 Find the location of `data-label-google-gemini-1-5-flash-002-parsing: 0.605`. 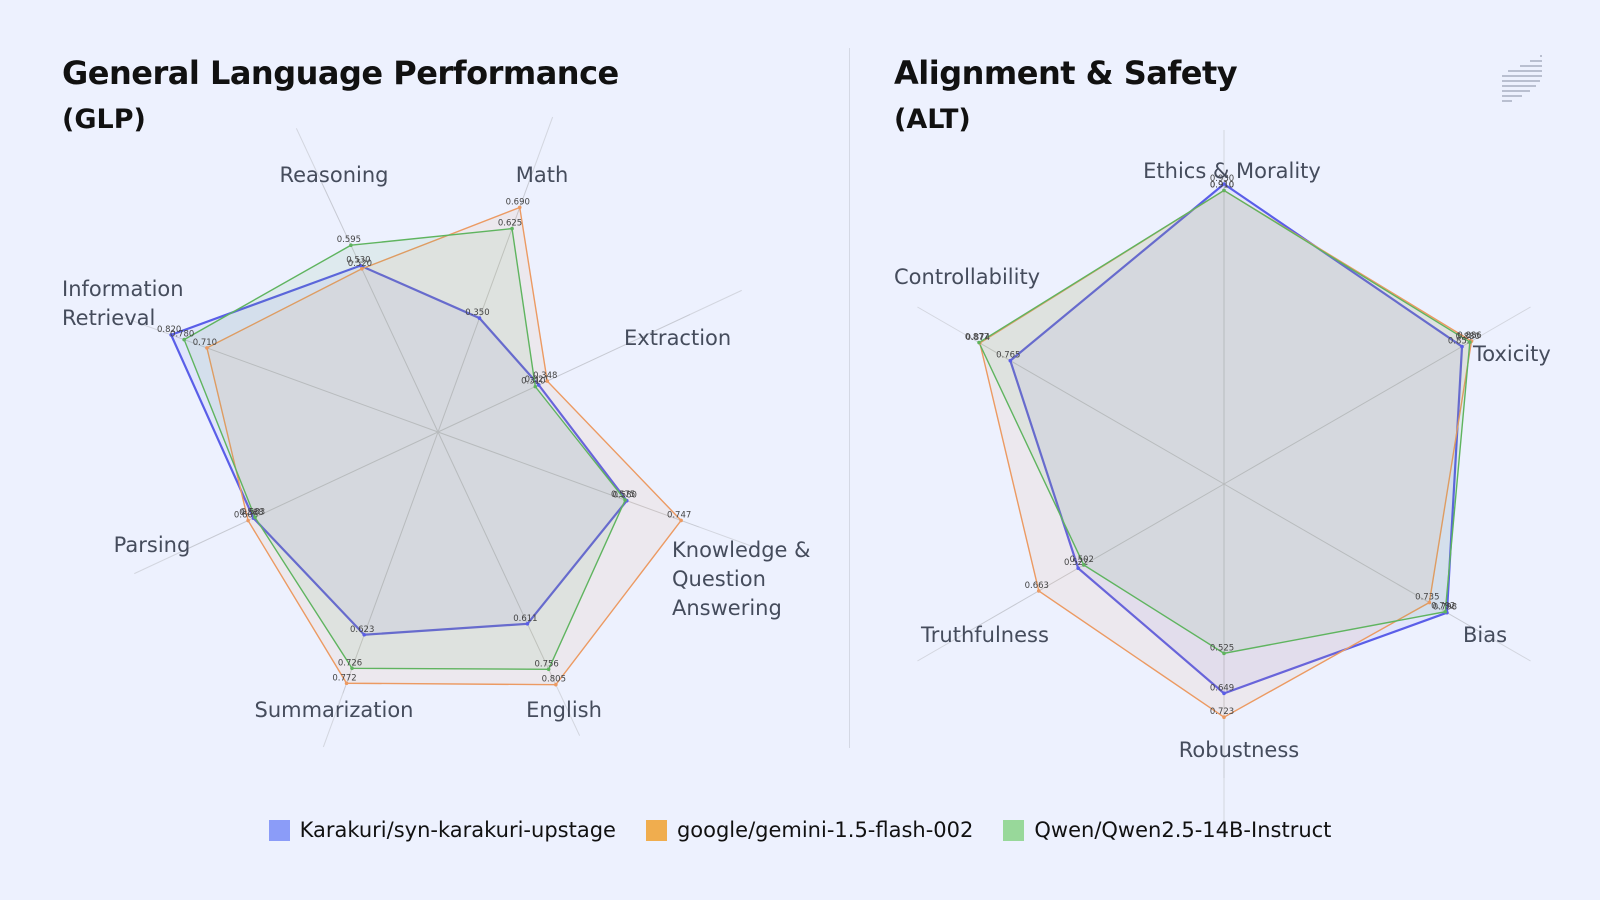

data-label-google-gemini-1-5-flash-002-parsing: 0.605 is located at coordinates (246, 516).